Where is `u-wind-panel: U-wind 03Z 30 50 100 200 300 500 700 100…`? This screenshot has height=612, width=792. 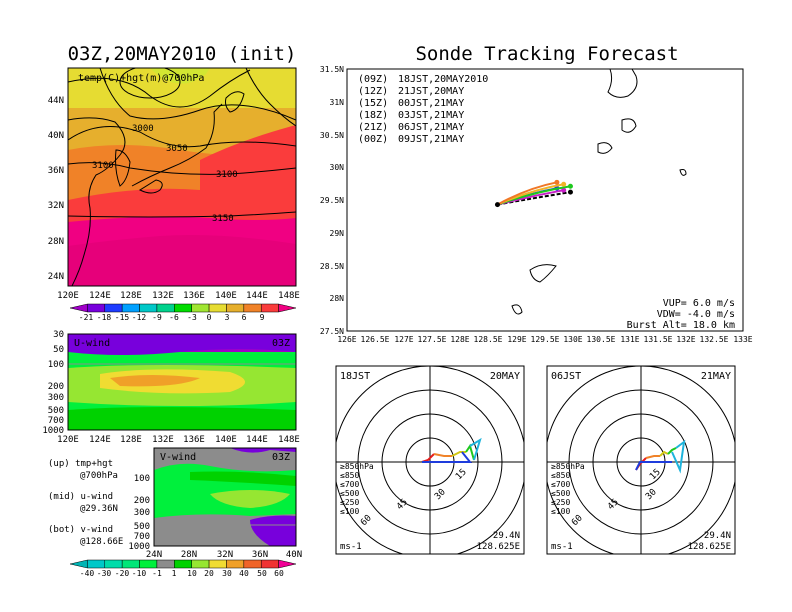
u-wind-panel: U-wind 03Z 30 50 100 200 300 500 700 100… is located at coordinates (171, 387).